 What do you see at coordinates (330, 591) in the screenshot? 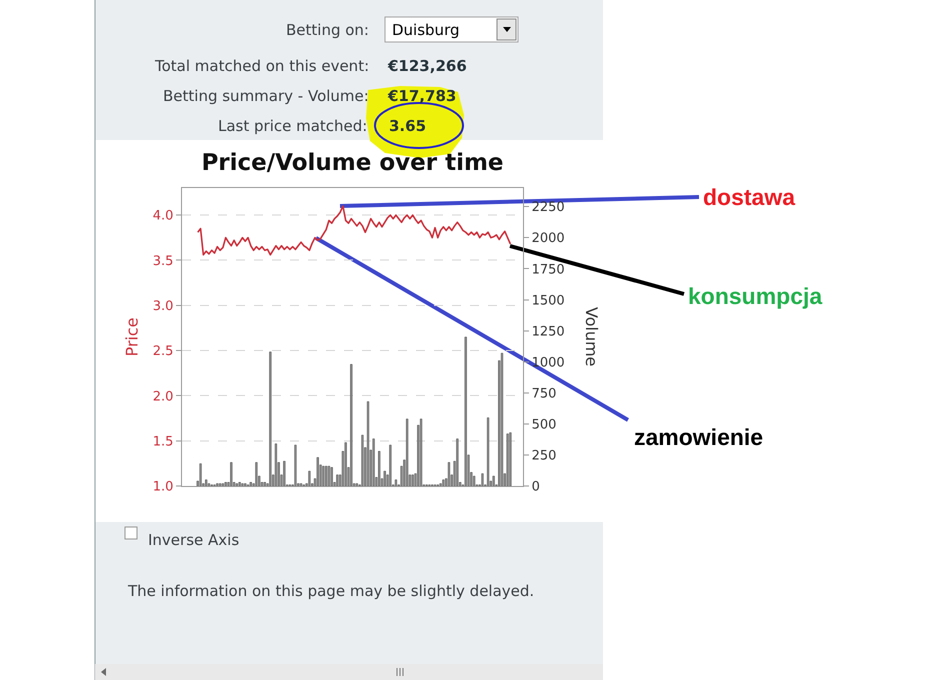
I see `text: The information on this page may be slightly delayed.` at bounding box center [330, 591].